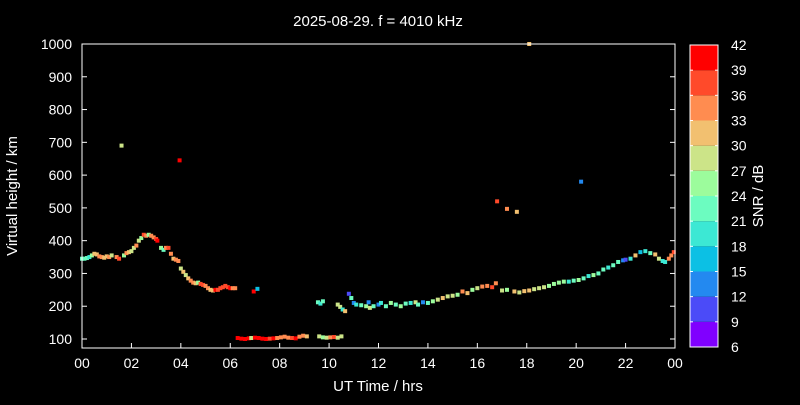 The image size is (800, 405). What do you see at coordinates (739, 171) in the screenshot?
I see `colorbar-tick-label: 27` at bounding box center [739, 171].